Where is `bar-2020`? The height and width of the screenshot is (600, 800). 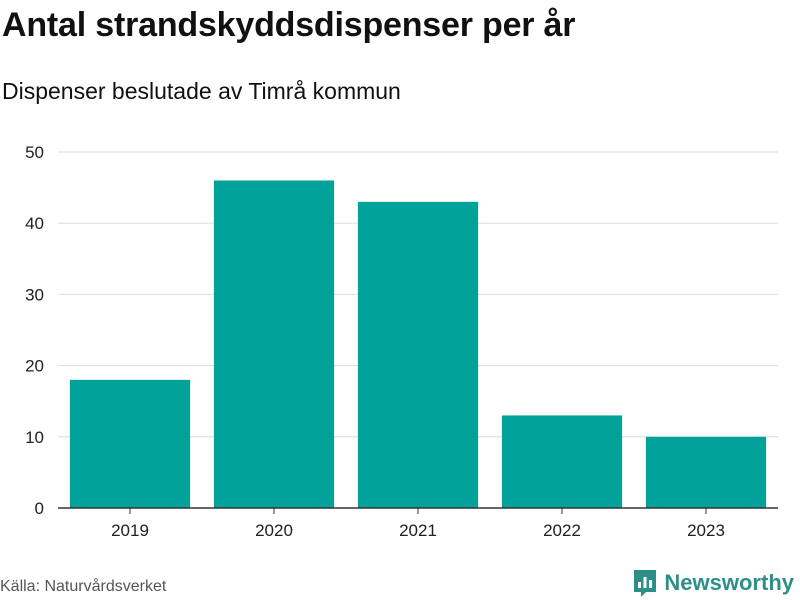
bar-2020 is located at coordinates (274, 344).